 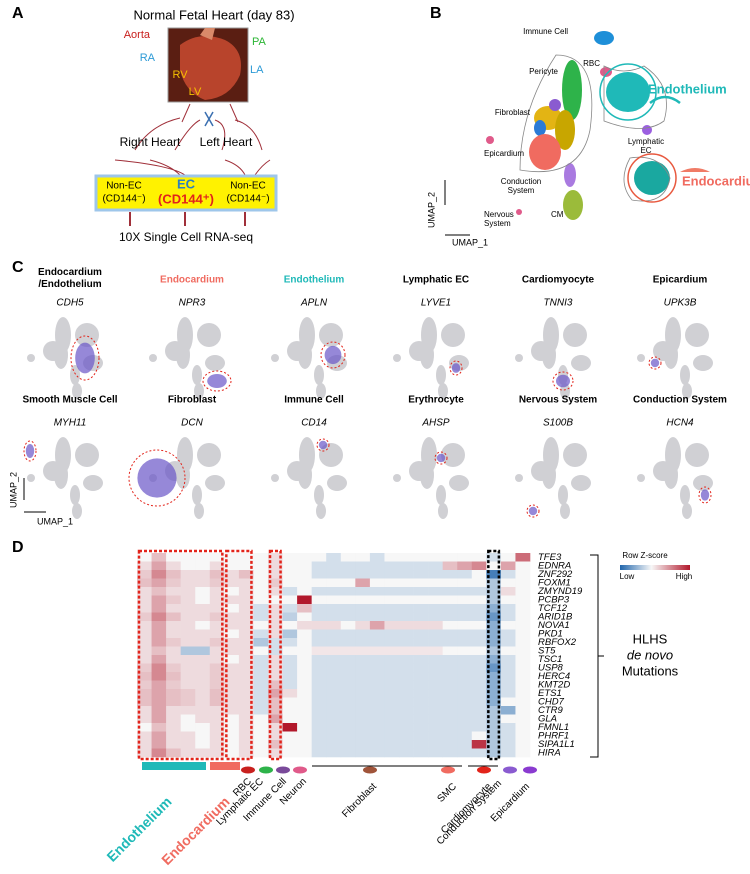 I want to click on plot-title: Endocardium/Endothelium, so click(x=70, y=278).